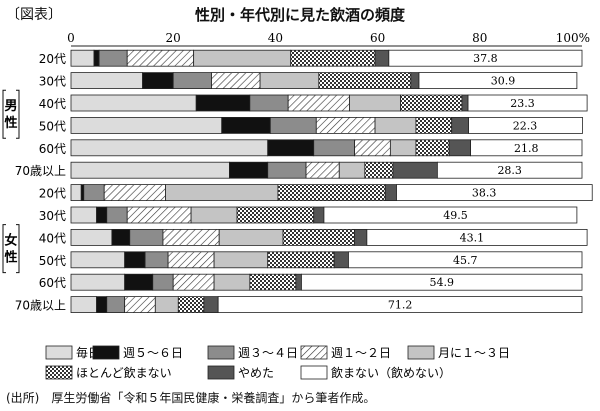  Describe the element at coordinates (391, 372) in the screenshot. I see `legend-label: 飲まない（飲めない）` at that location.